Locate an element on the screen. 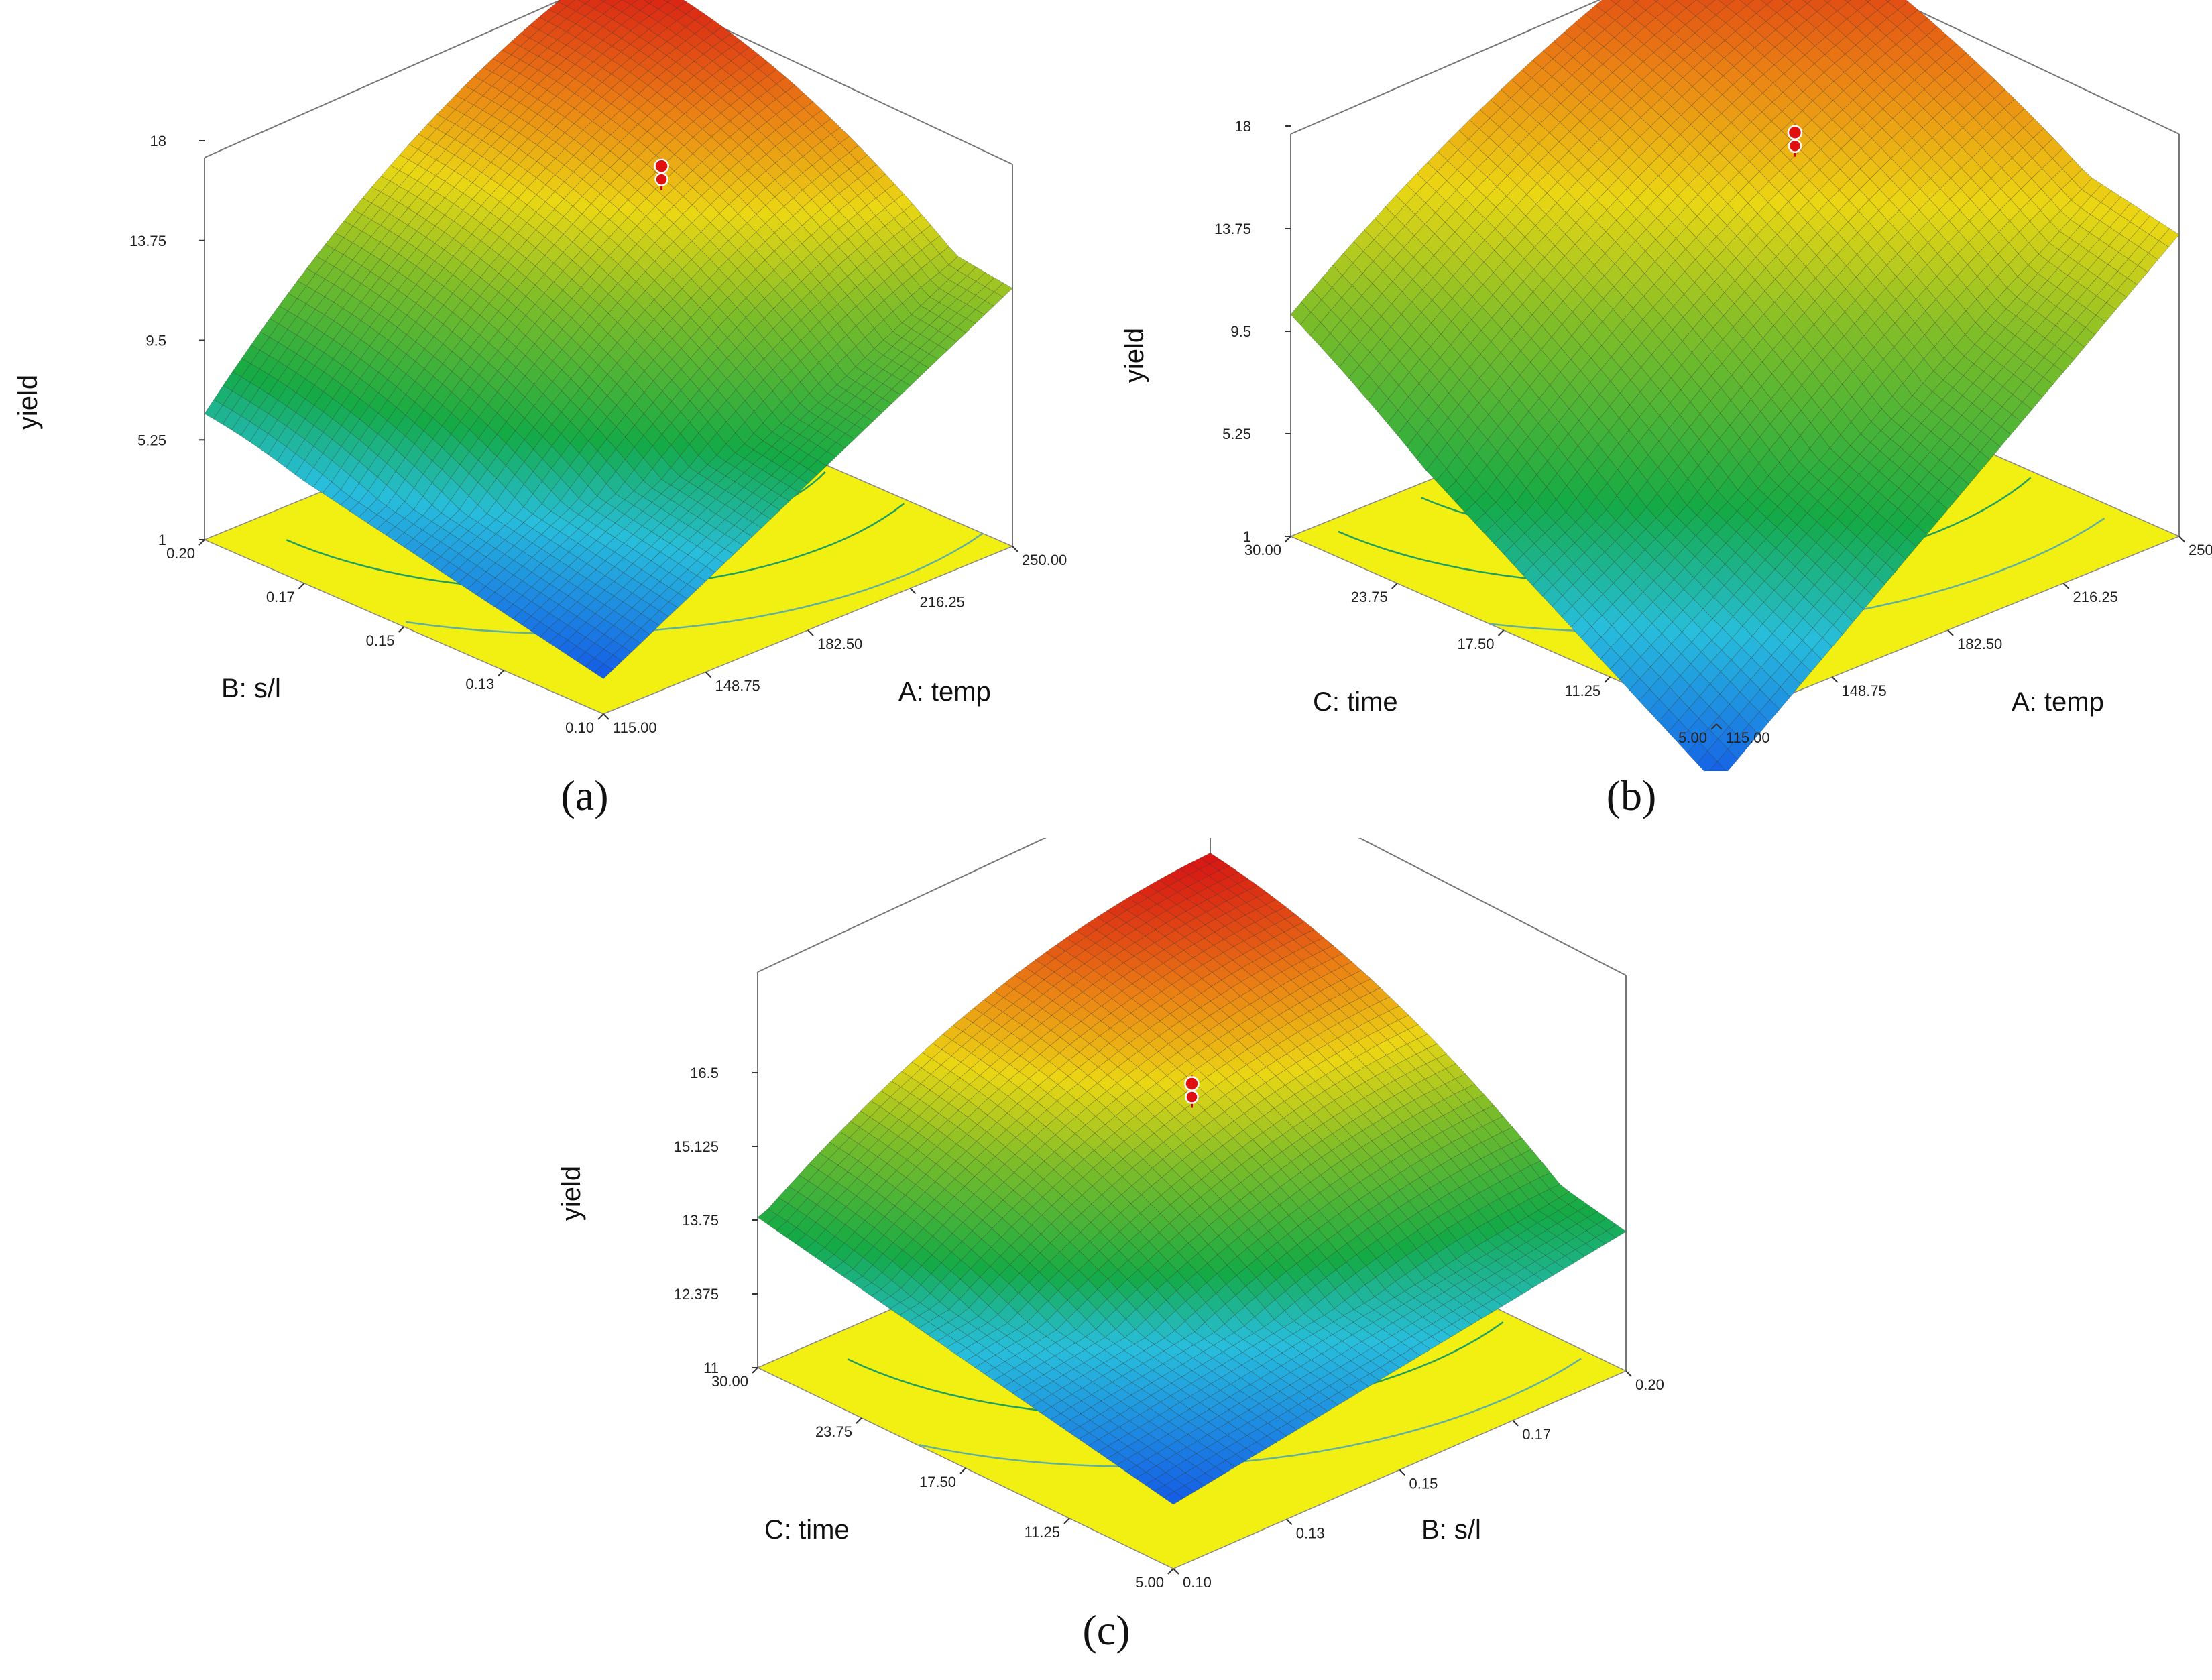 This screenshot has height=1680, width=2212. z-tick-label: 9.5 is located at coordinates (1240, 331).